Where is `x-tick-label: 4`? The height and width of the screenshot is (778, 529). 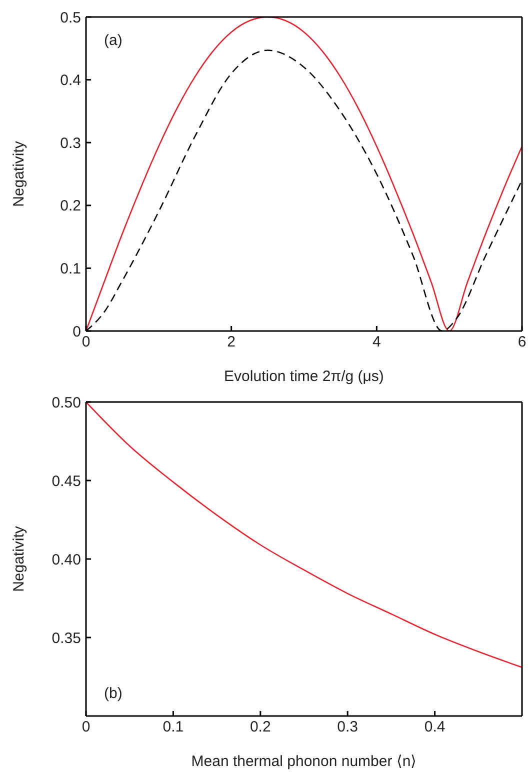
x-tick-label: 4 is located at coordinates (376, 342).